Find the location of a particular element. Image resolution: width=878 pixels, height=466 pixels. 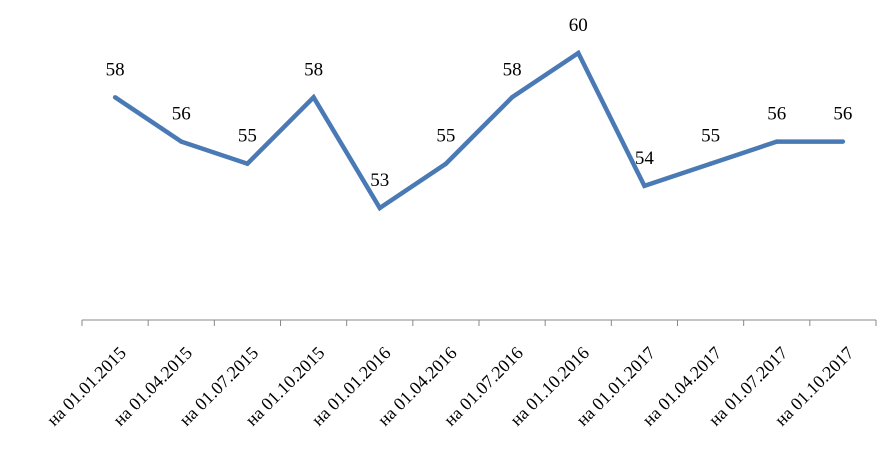

data-label: 54 is located at coordinates (645, 158).